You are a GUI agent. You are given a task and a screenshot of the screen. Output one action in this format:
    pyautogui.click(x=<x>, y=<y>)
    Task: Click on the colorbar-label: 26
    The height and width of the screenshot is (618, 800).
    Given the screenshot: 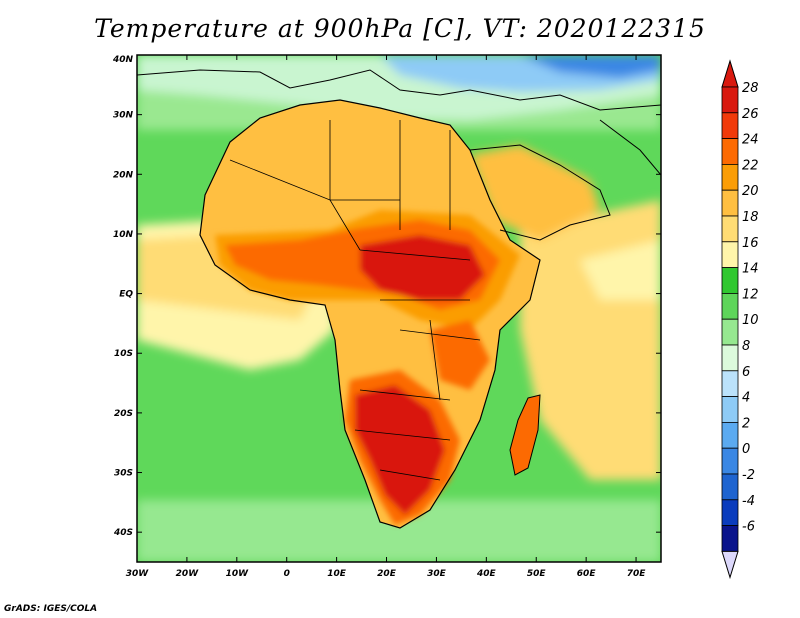 What is the action you would take?
    pyautogui.click(x=750, y=114)
    